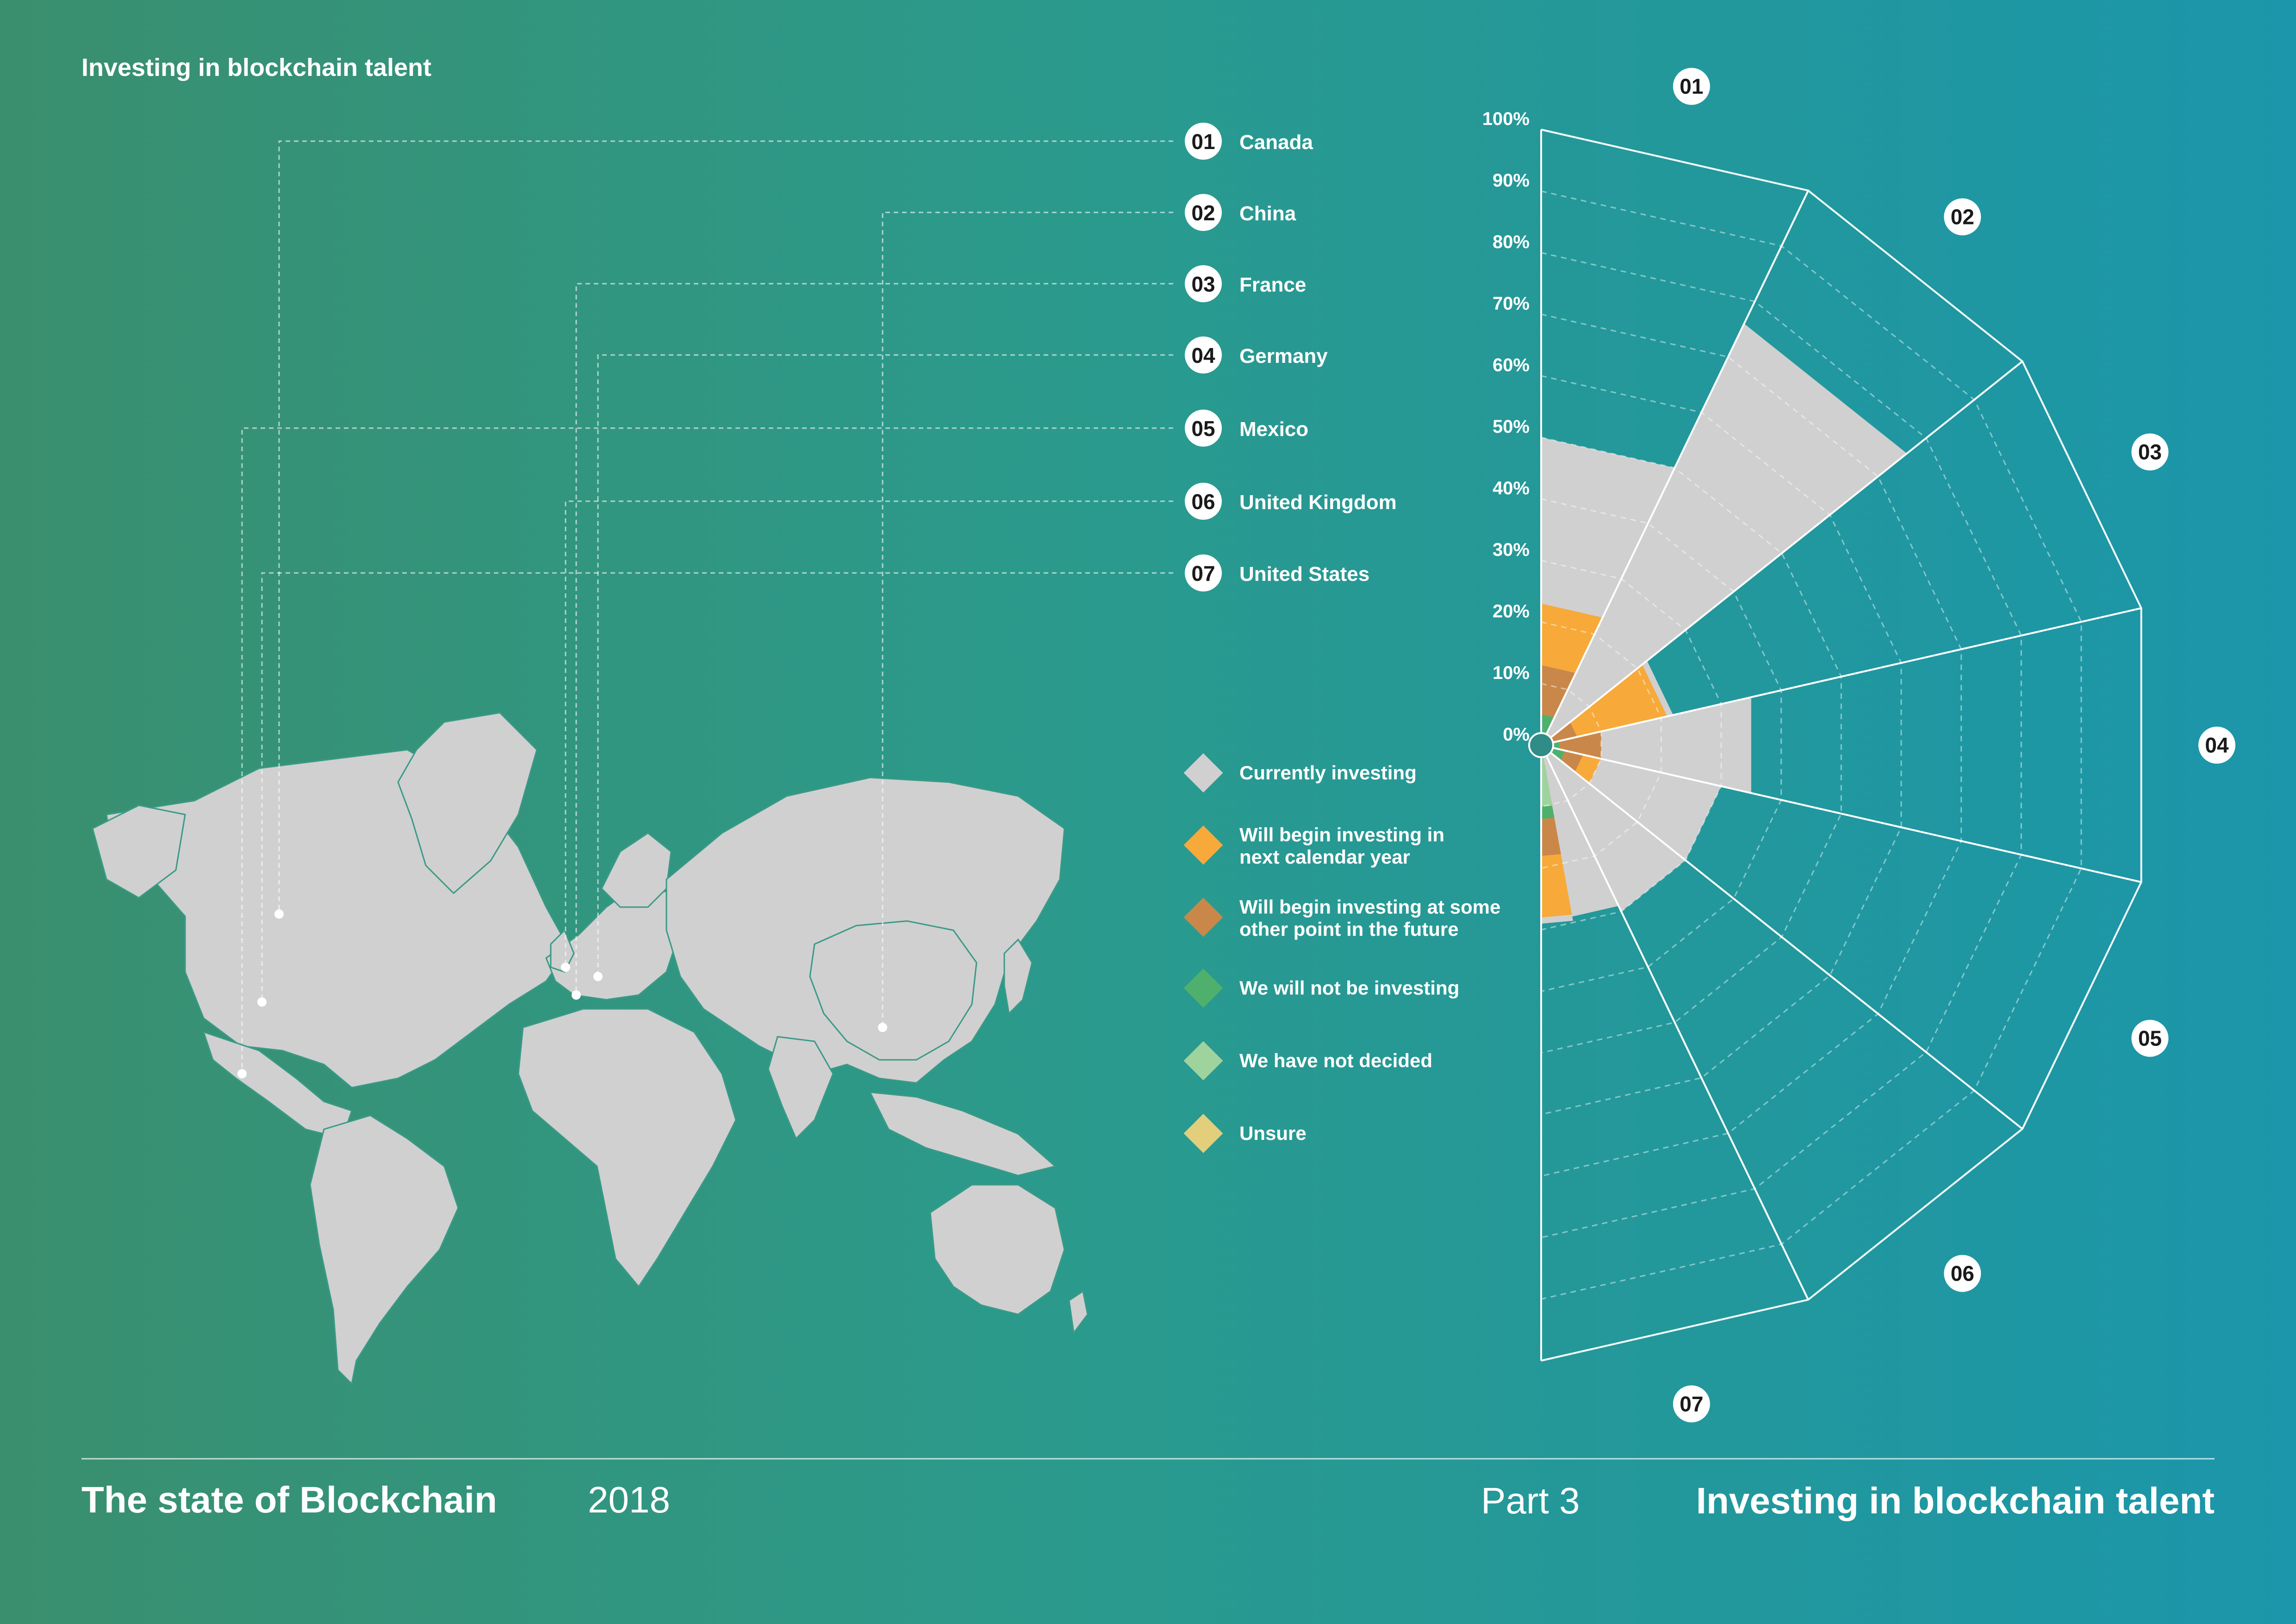  Describe the element at coordinates (1511, 303) in the screenshot. I see `polar-tick-label: 70%` at that location.